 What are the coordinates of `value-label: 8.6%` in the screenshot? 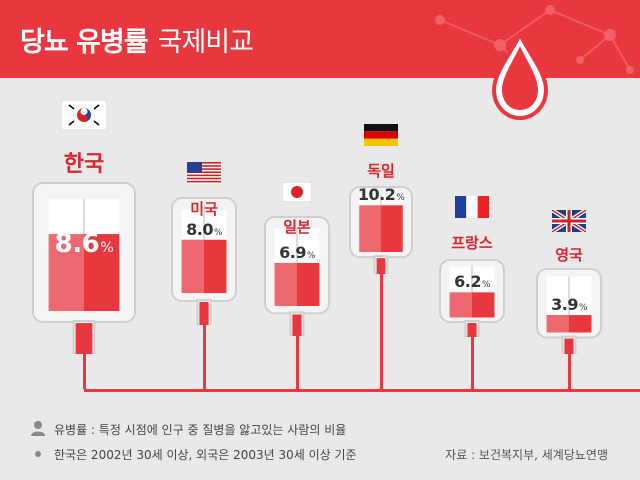 It's located at (84, 244).